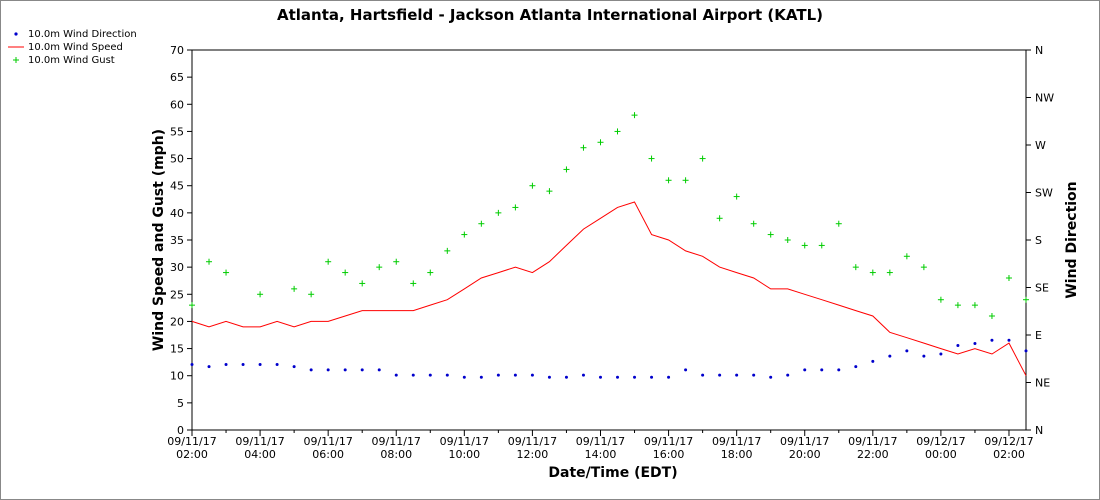 This screenshot has width=1100, height=500. Describe the element at coordinates (16, 34) in the screenshot. I see `legend-marker-wind-direction` at that location.